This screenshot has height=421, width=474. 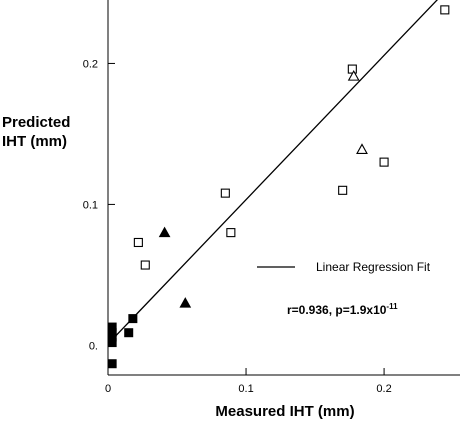 I want to click on x-axis-label: Measured IHT (mm), so click(x=284, y=411).